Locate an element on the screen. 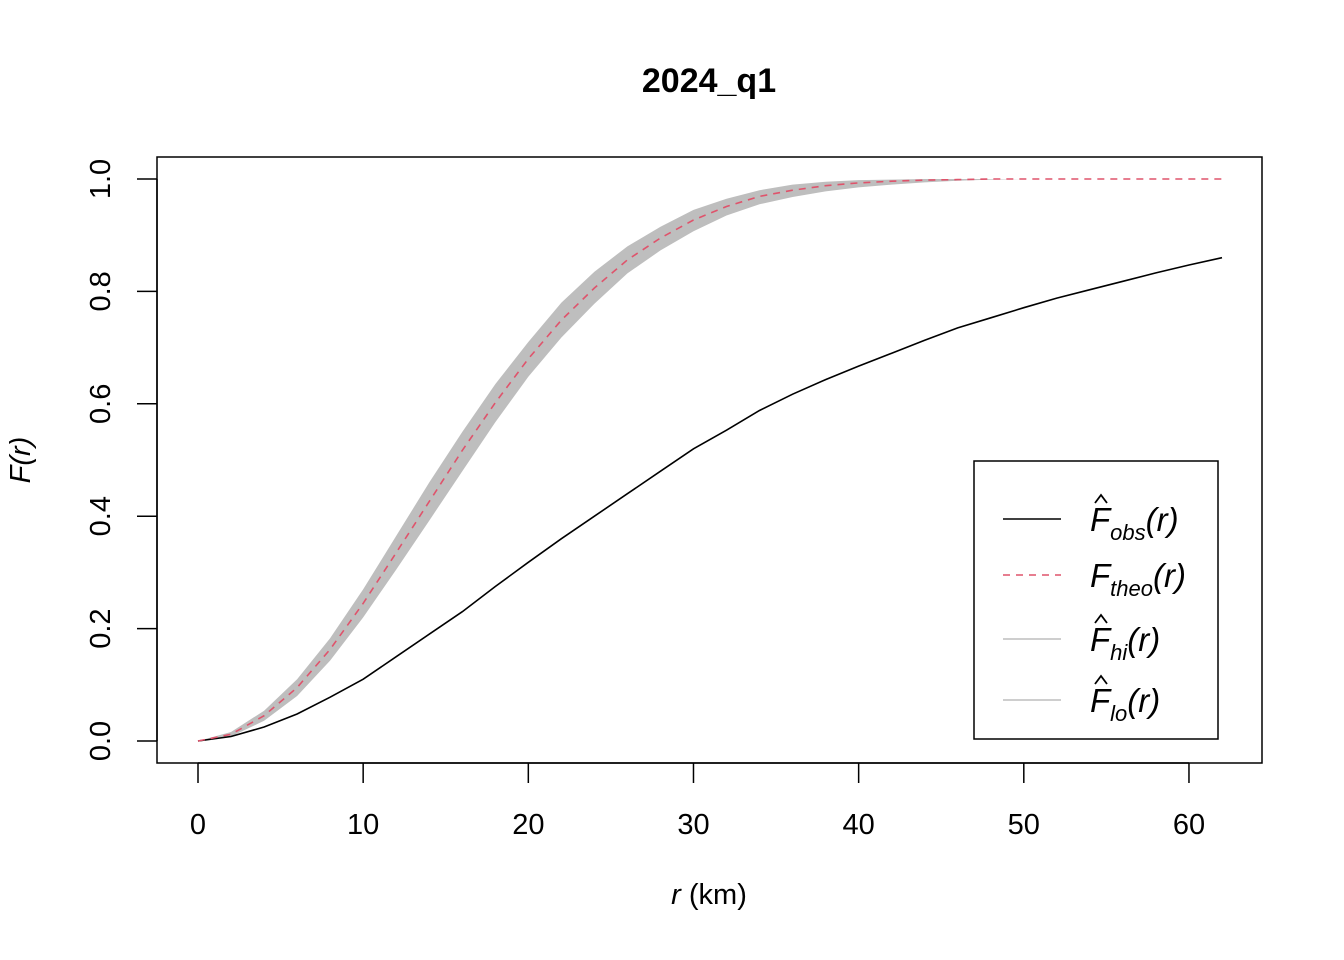 The height and width of the screenshot is (960, 1344). x-tick-label: 60 is located at coordinates (1189, 825).